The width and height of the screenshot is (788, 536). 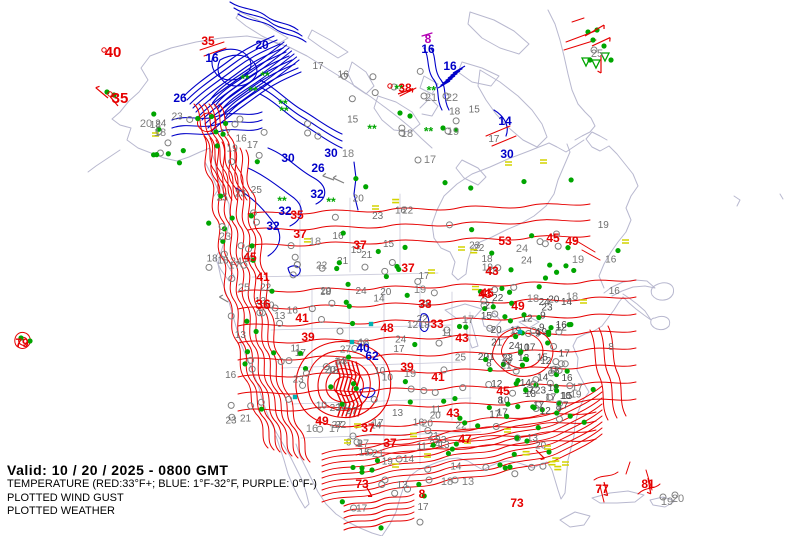 What do you see at coordinates (379, 512) in the screenshot?
I see `red-contours-mexico` at bounding box center [379, 512].